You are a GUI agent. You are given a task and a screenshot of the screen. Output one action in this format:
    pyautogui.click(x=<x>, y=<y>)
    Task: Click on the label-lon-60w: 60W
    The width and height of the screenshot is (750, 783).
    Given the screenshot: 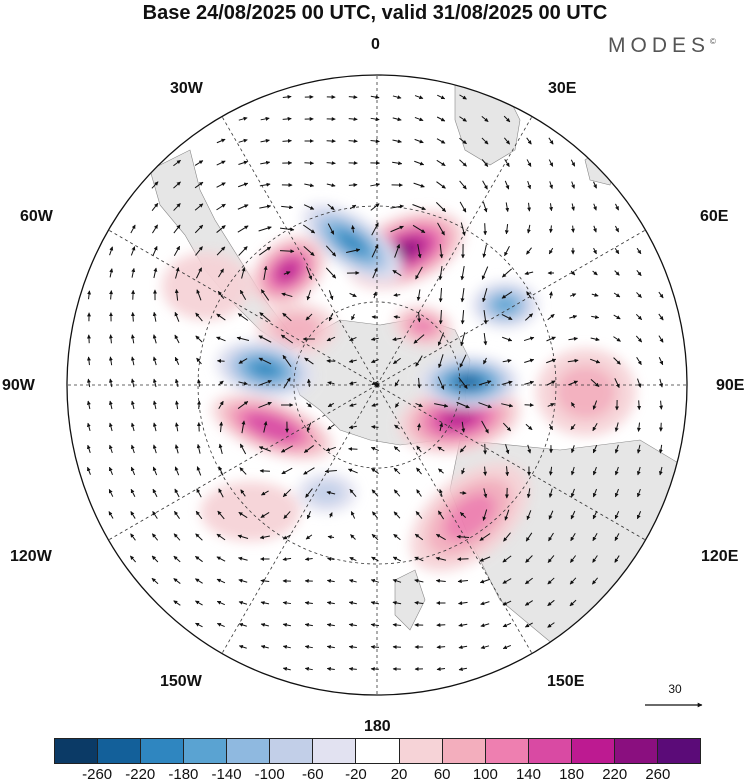 What is the action you would take?
    pyautogui.click(x=36, y=216)
    